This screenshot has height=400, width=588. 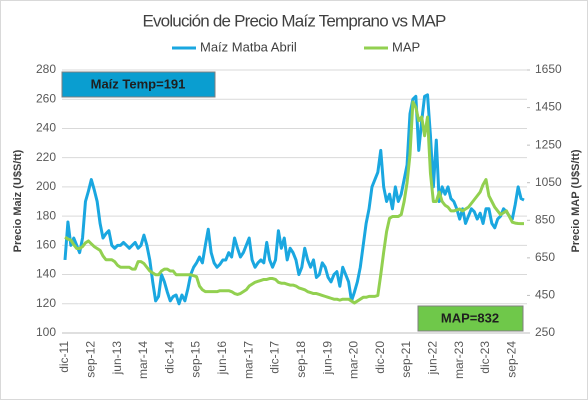 What do you see at coordinates (46, 215) in the screenshot?
I see `y-tick-label: 180` at bounding box center [46, 215].